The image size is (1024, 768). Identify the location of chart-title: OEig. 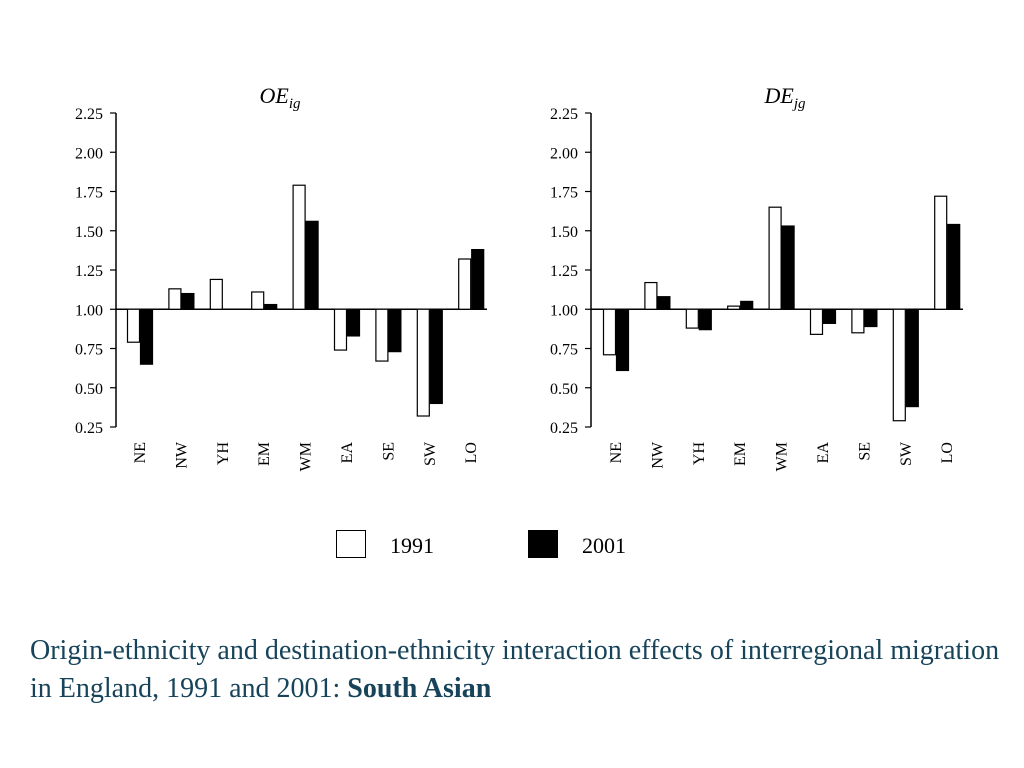
(280, 97).